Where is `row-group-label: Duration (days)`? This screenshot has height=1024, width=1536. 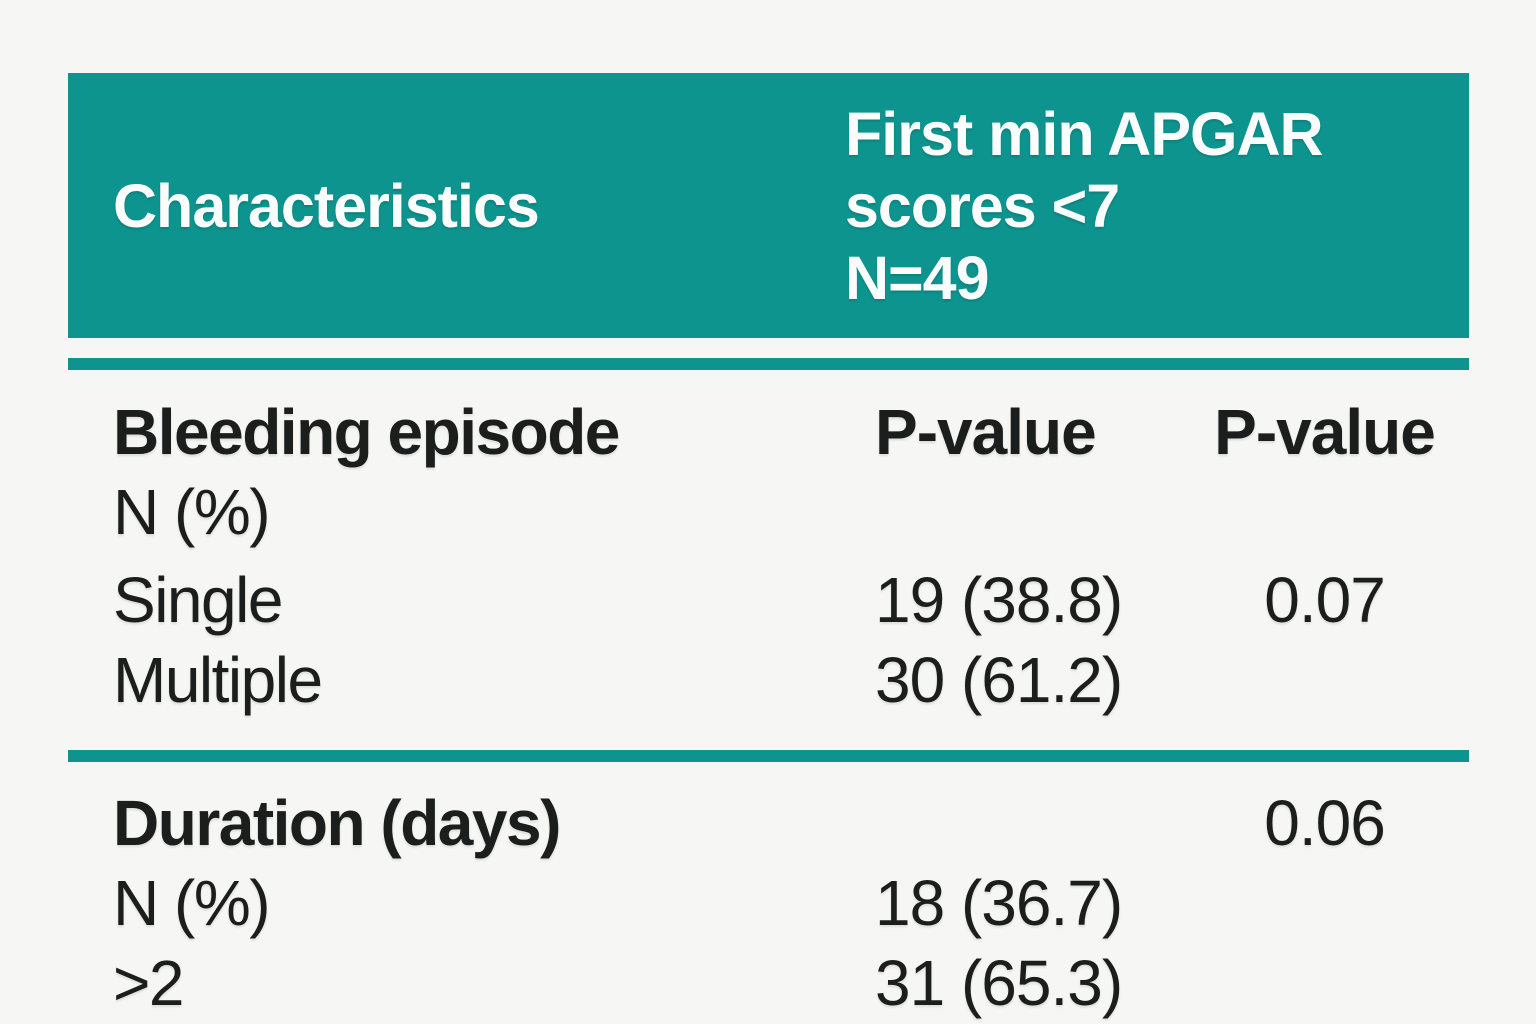 row-group-label: Duration (days) is located at coordinates (337, 823).